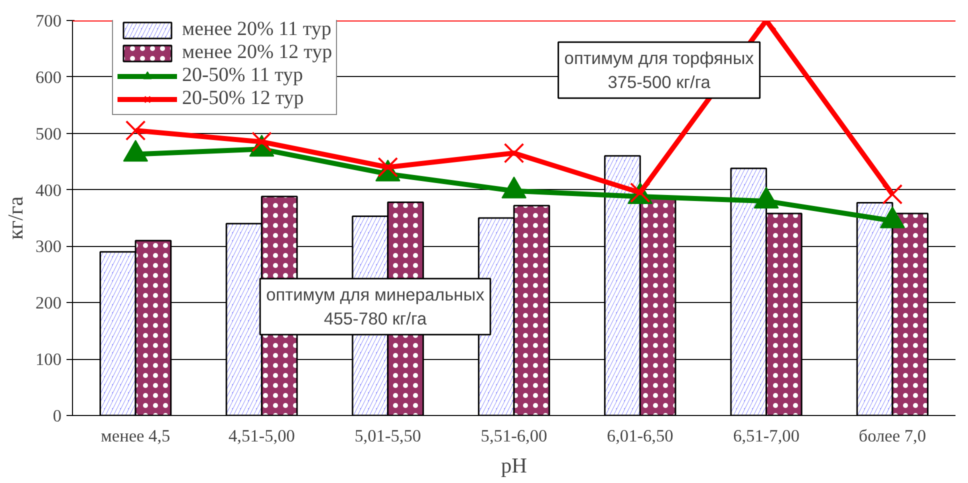 This screenshot has height=483, width=968. Describe the element at coordinates (49, 190) in the screenshot. I see `y-tick-label: 400` at that location.